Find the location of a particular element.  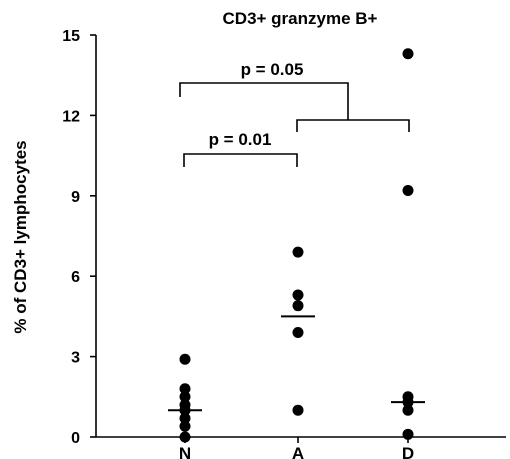

x-tick-label: N is located at coordinates (185, 451).